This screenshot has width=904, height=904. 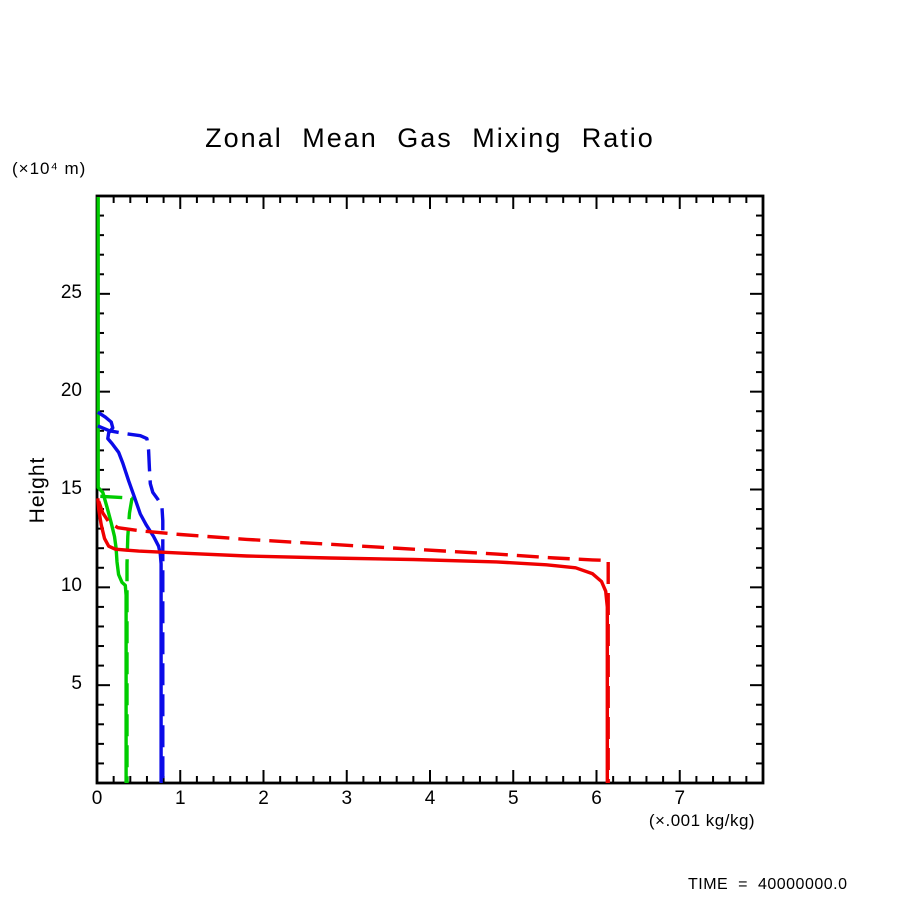 I want to click on x-tick-label-0: 0, so click(x=97, y=798).